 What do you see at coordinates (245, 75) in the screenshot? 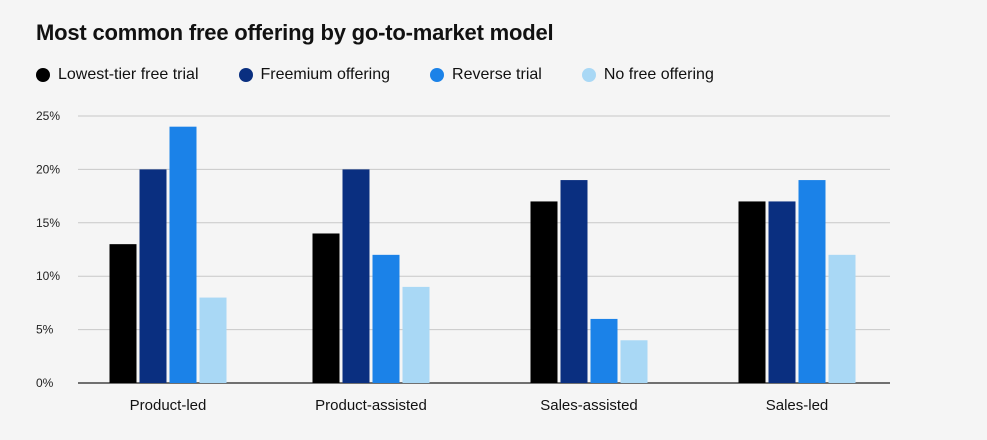
I see `legend-swatch-freemium` at bounding box center [245, 75].